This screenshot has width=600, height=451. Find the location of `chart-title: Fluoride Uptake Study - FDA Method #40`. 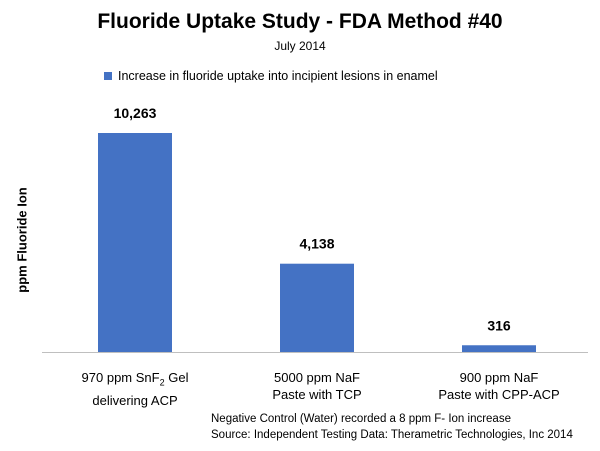

chart-title: Fluoride Uptake Study - FDA Method #40 is located at coordinates (300, 21).